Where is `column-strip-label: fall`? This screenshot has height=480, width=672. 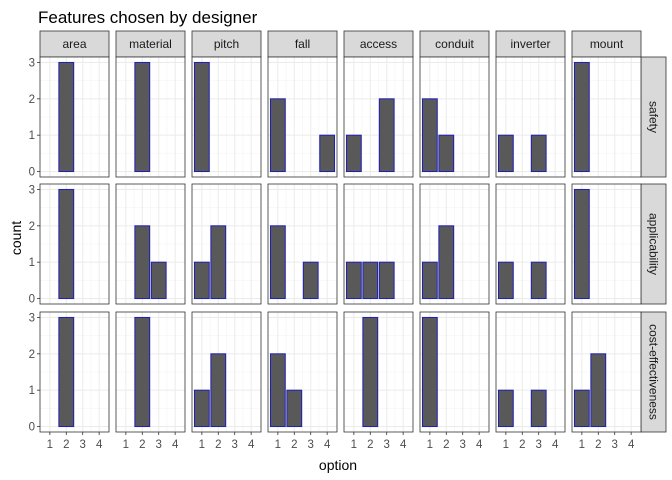 column-strip-label: fall is located at coordinates (302, 44).